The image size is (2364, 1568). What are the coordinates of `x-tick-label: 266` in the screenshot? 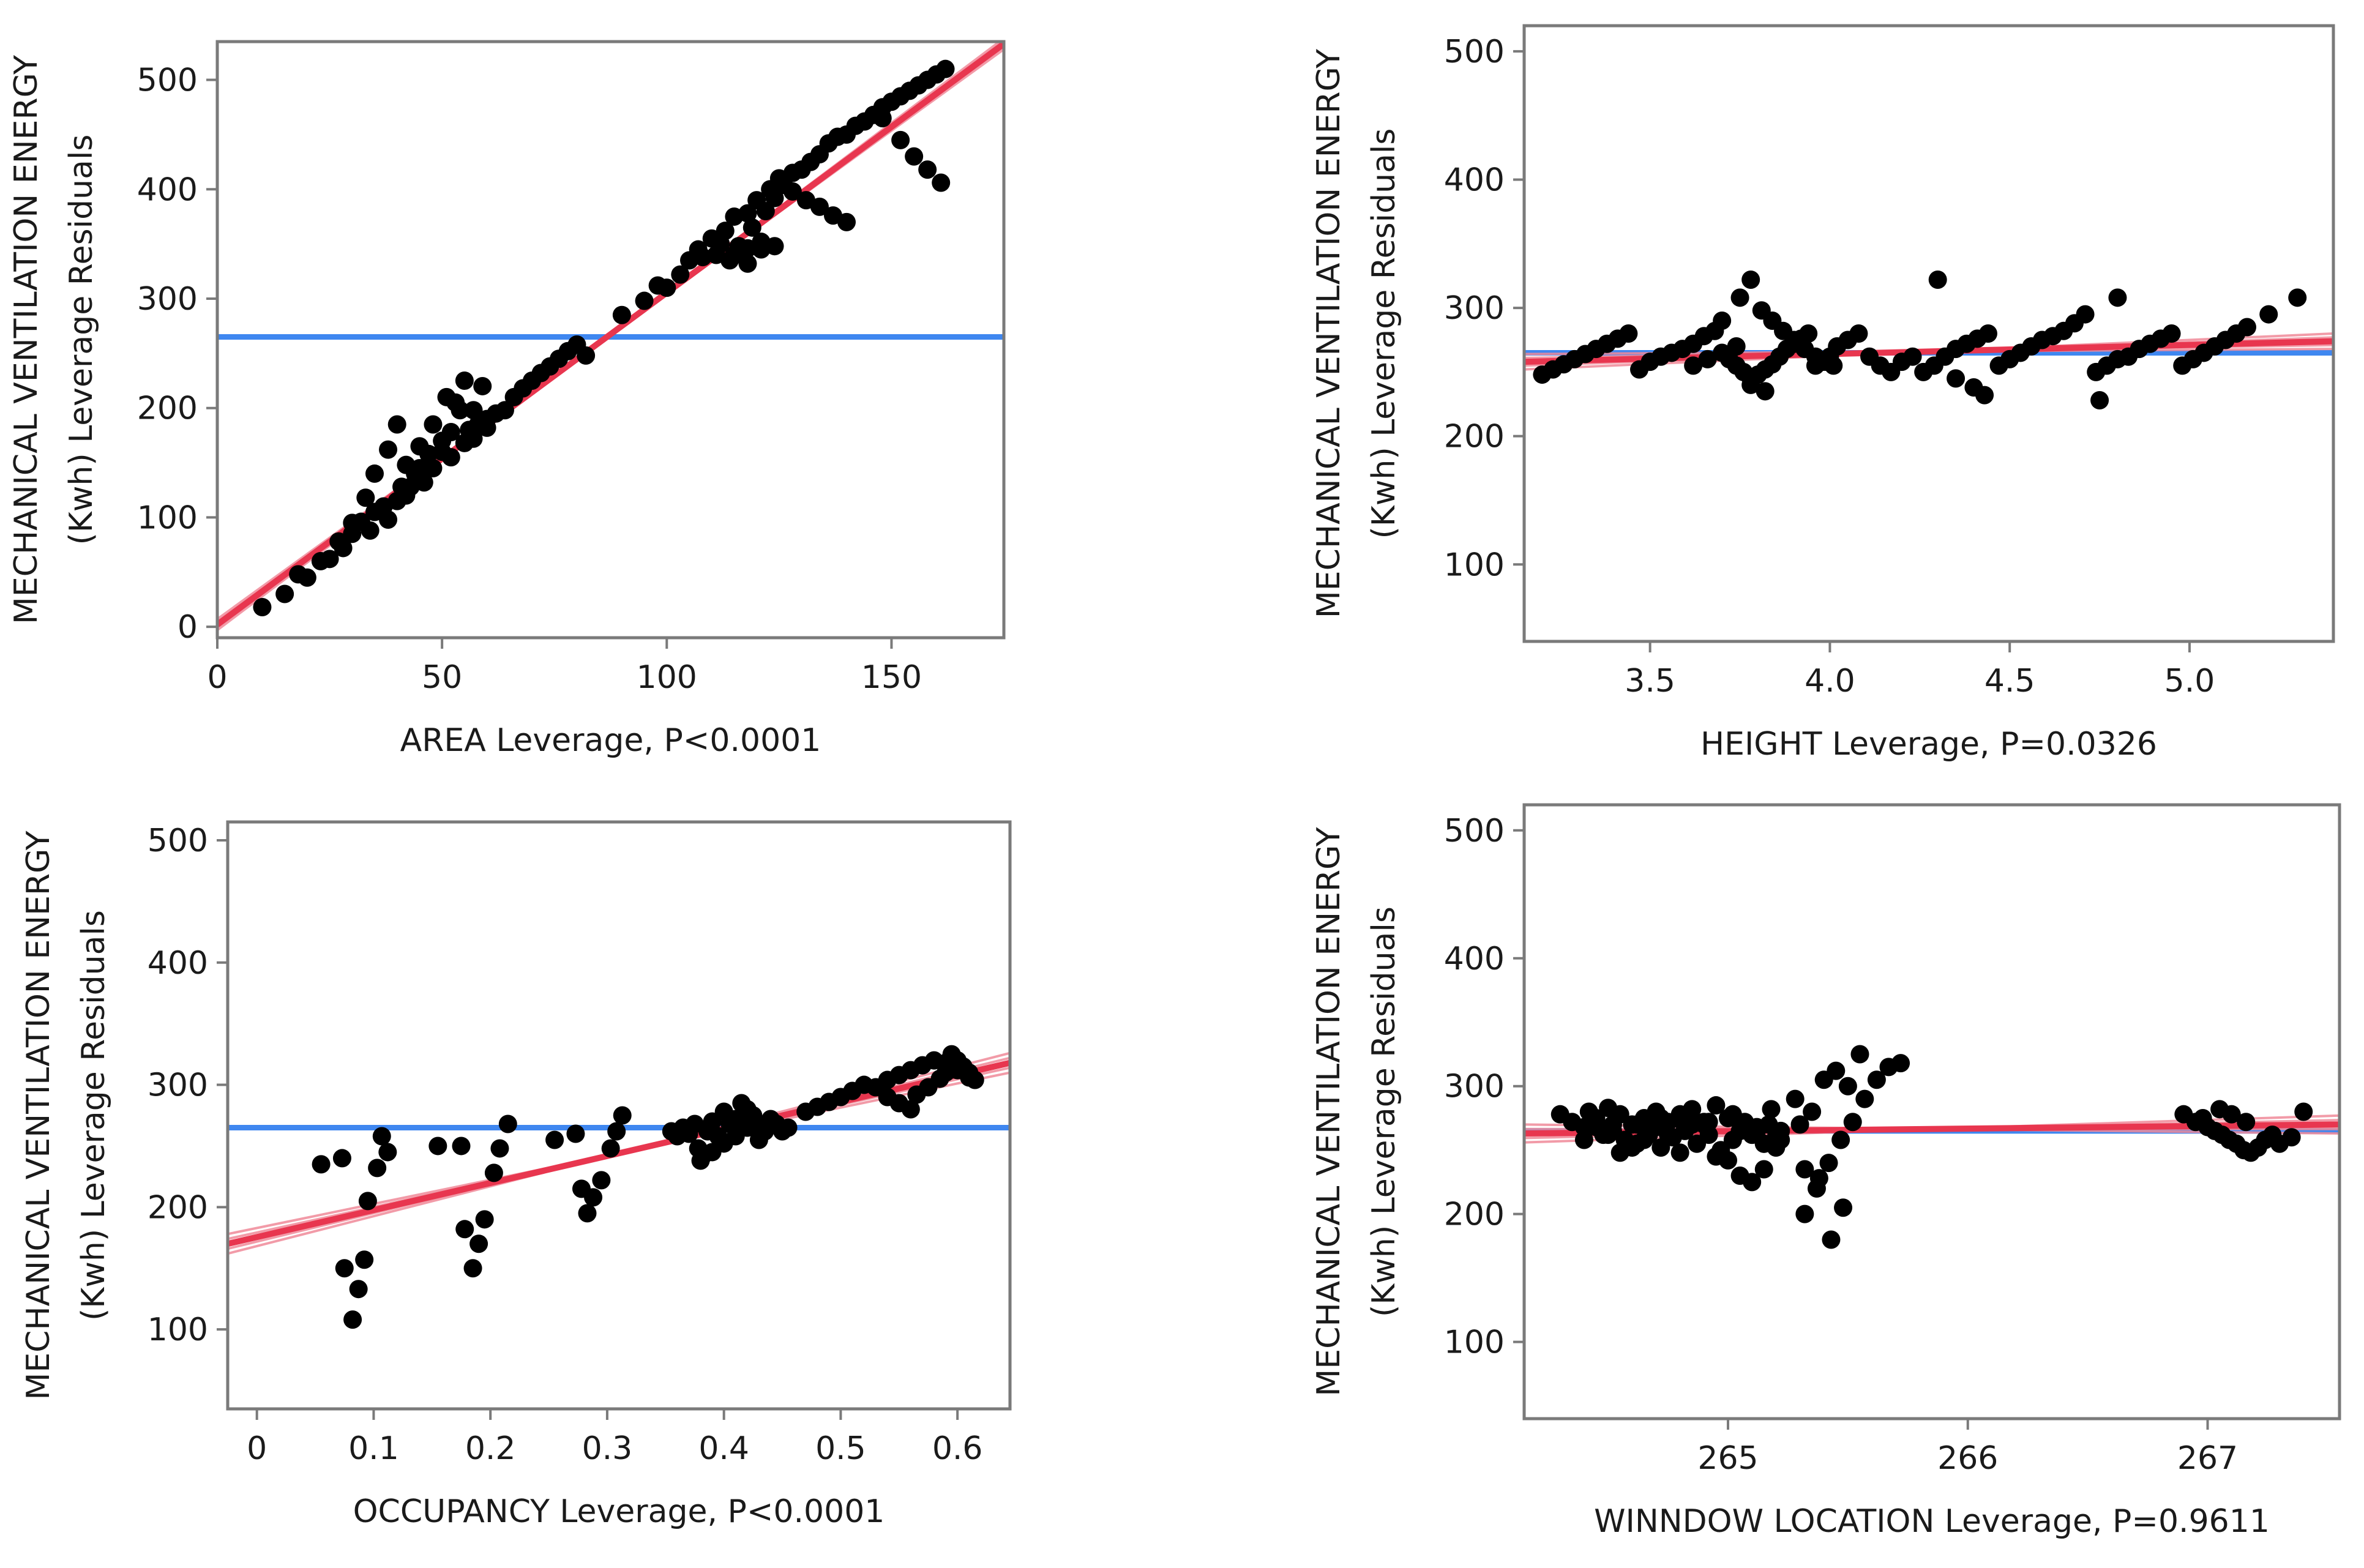 It's located at (1967, 1458).